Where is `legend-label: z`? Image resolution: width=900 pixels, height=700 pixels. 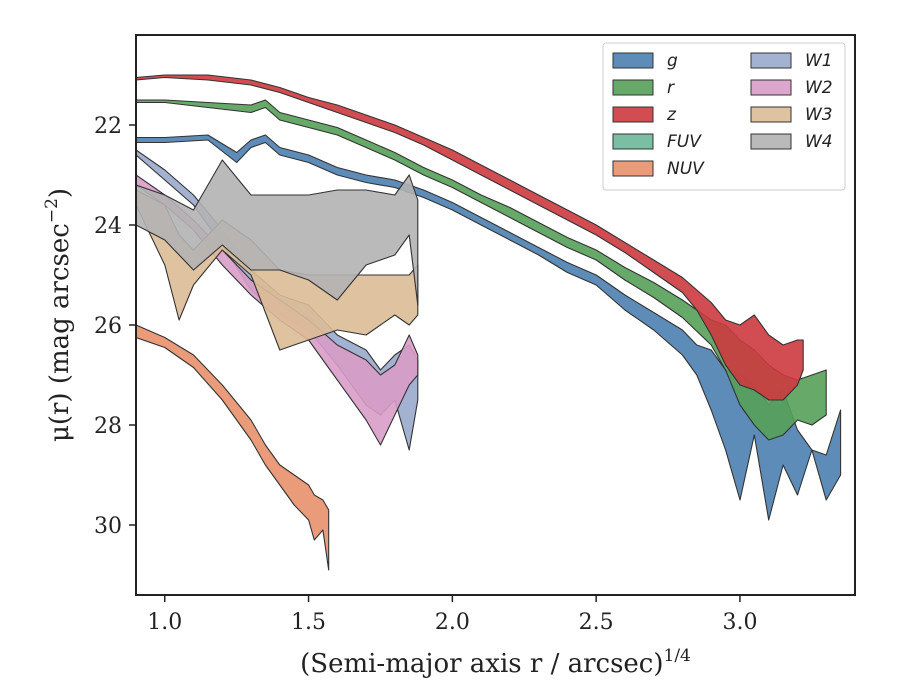
legend-label: z is located at coordinates (671, 115).